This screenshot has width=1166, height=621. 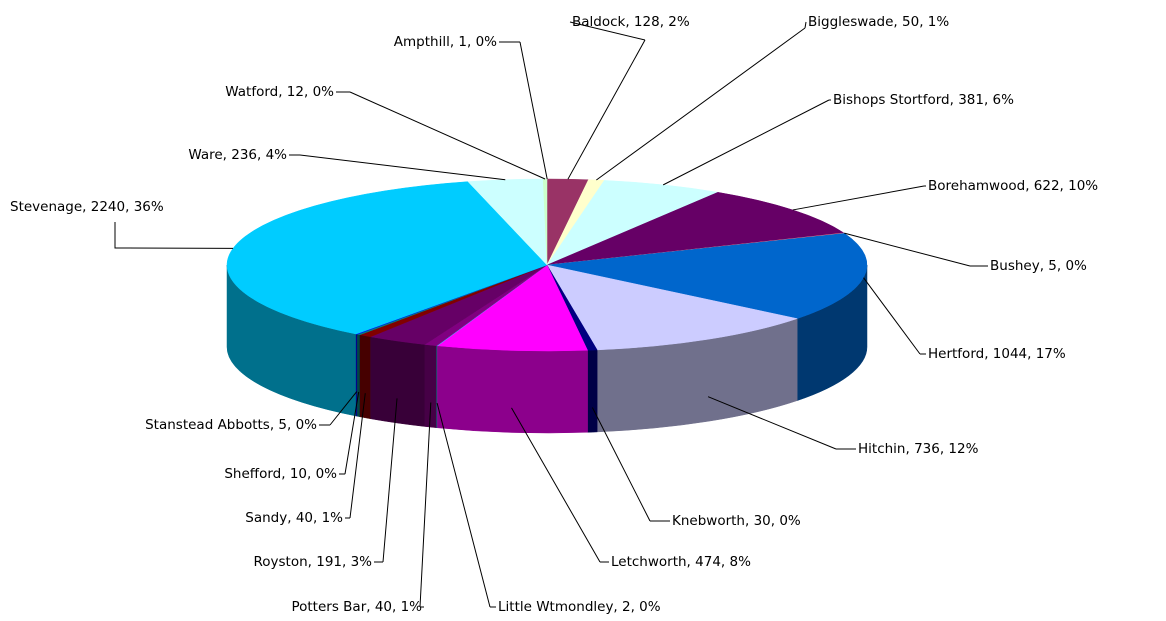 What do you see at coordinates (294, 518) in the screenshot?
I see `data-label: Sandy, 40, 1%` at bounding box center [294, 518].